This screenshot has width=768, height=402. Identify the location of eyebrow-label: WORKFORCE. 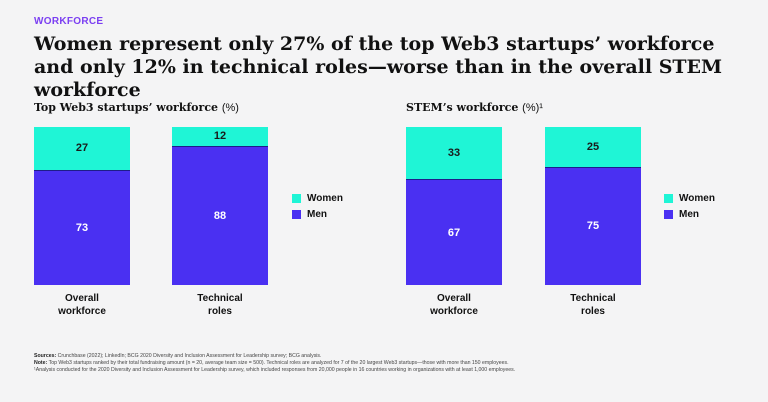
(69, 21).